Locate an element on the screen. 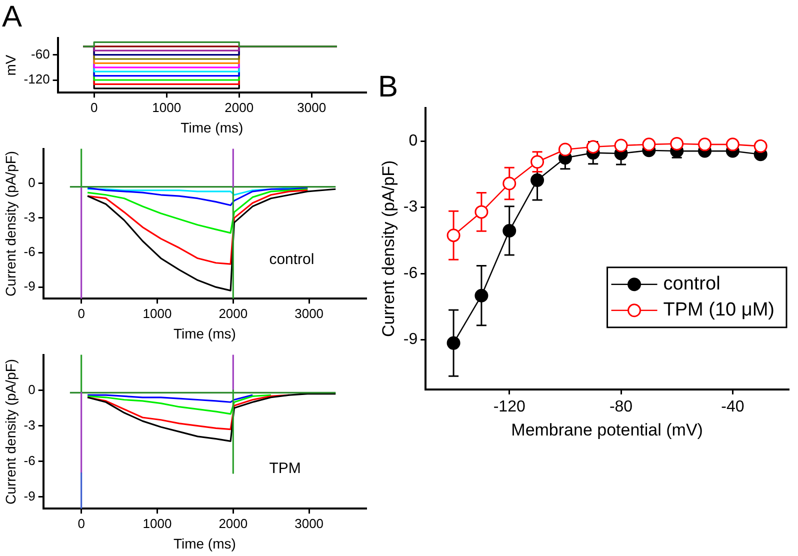 This screenshot has width=798, height=556. chart-title: A is located at coordinates (12, 17).